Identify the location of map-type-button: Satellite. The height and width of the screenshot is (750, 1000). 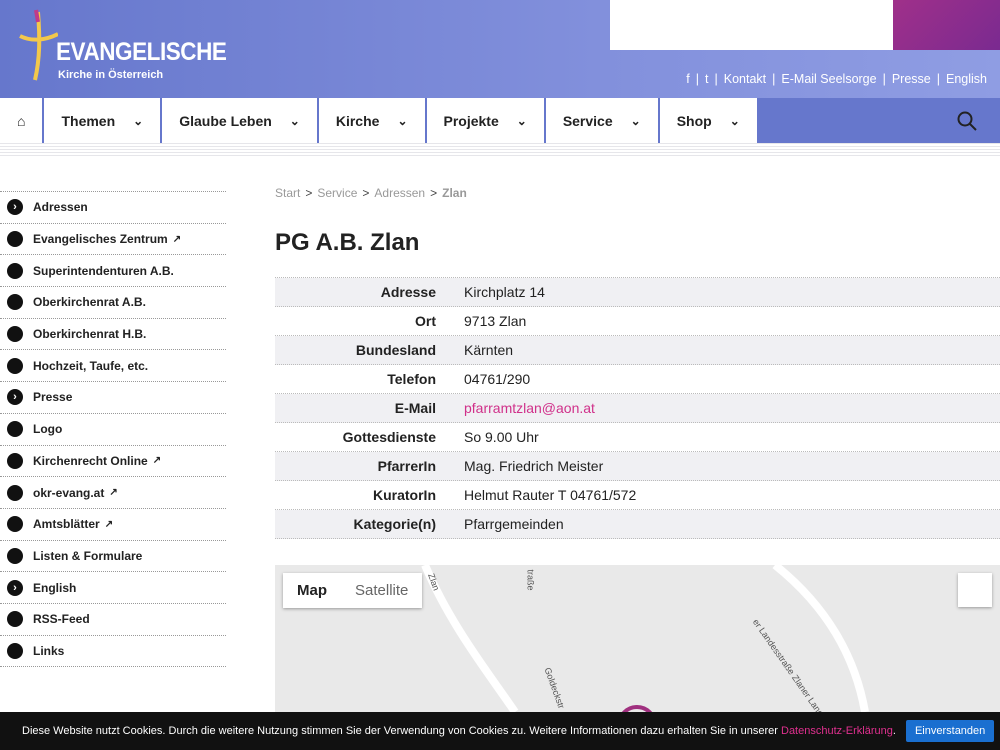
(382, 590).